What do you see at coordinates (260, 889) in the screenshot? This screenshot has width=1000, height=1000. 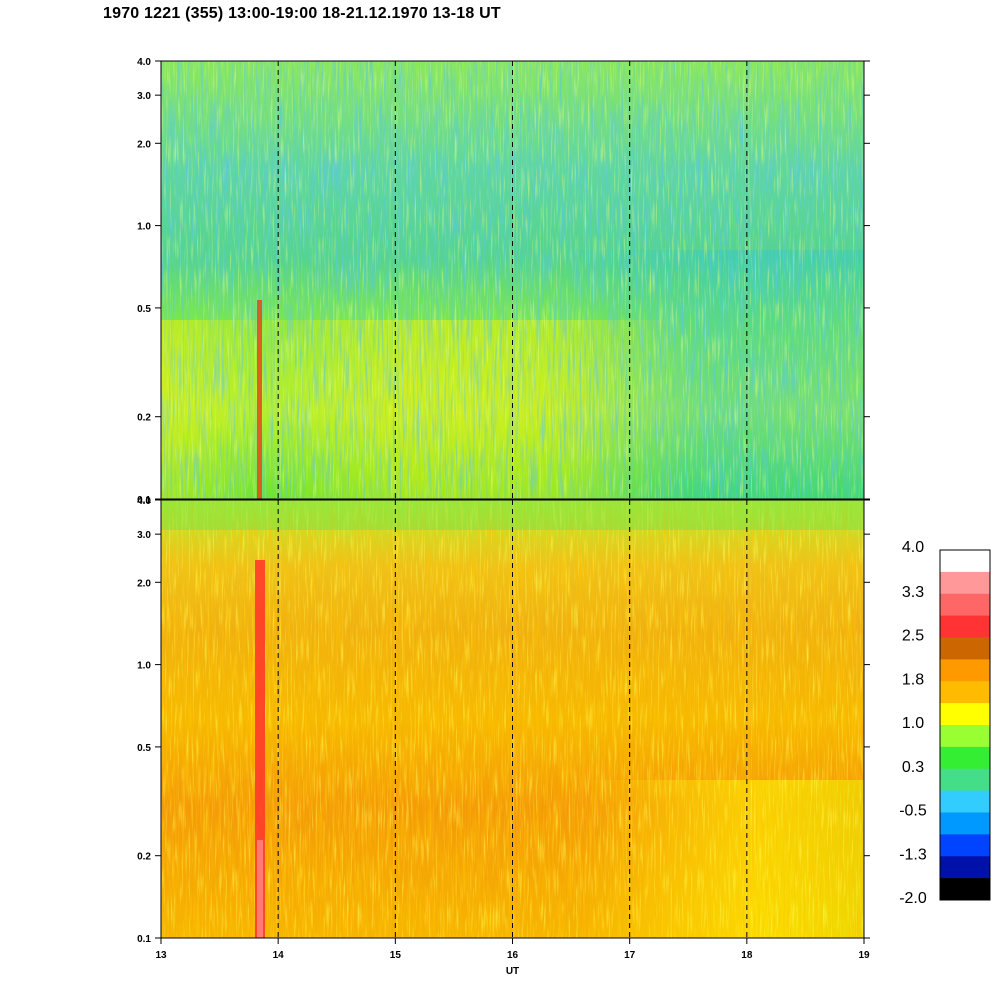 I see `bottom-red-band-core` at bounding box center [260, 889].